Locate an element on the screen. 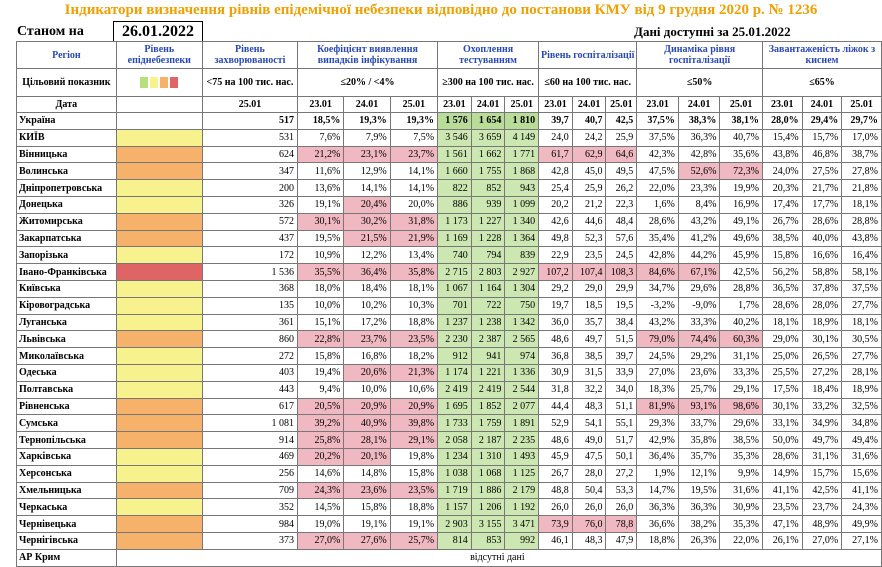 The width and height of the screenshot is (882, 567). detection-value: 13,6% is located at coordinates (320, 188).